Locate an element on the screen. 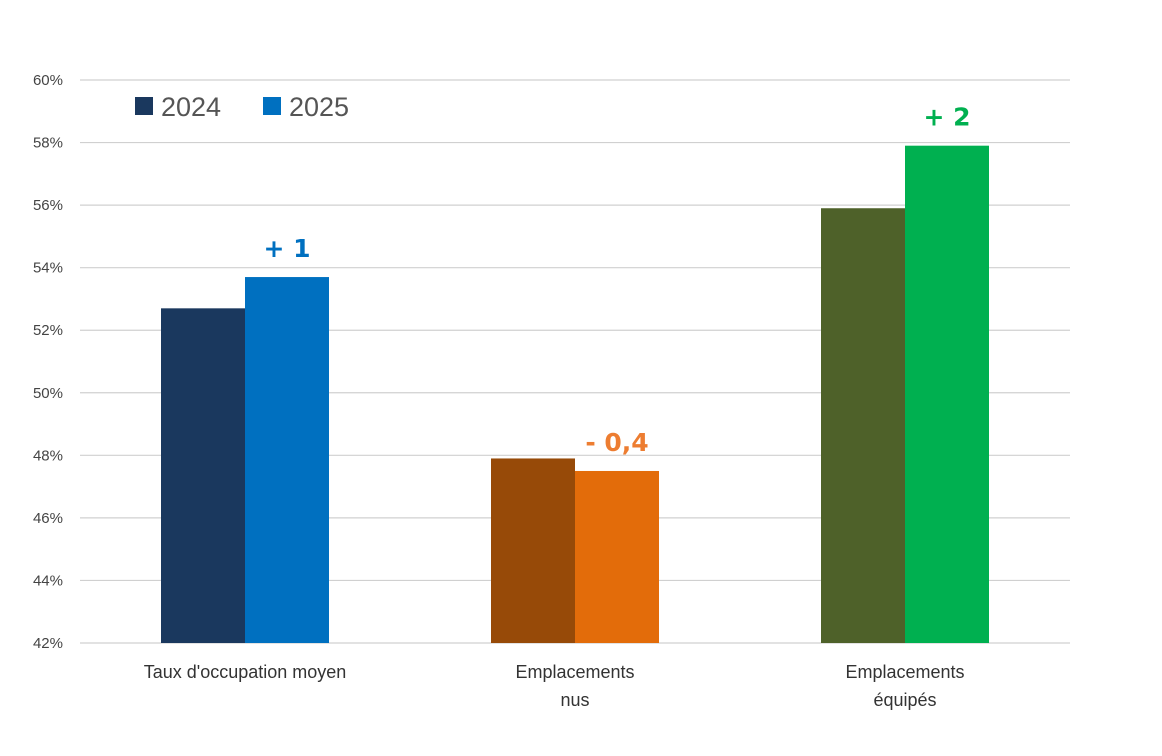 Image resolution: width=1162 pixels, height=756 pixels. delta-annotation: + 1 is located at coordinates (286, 248).